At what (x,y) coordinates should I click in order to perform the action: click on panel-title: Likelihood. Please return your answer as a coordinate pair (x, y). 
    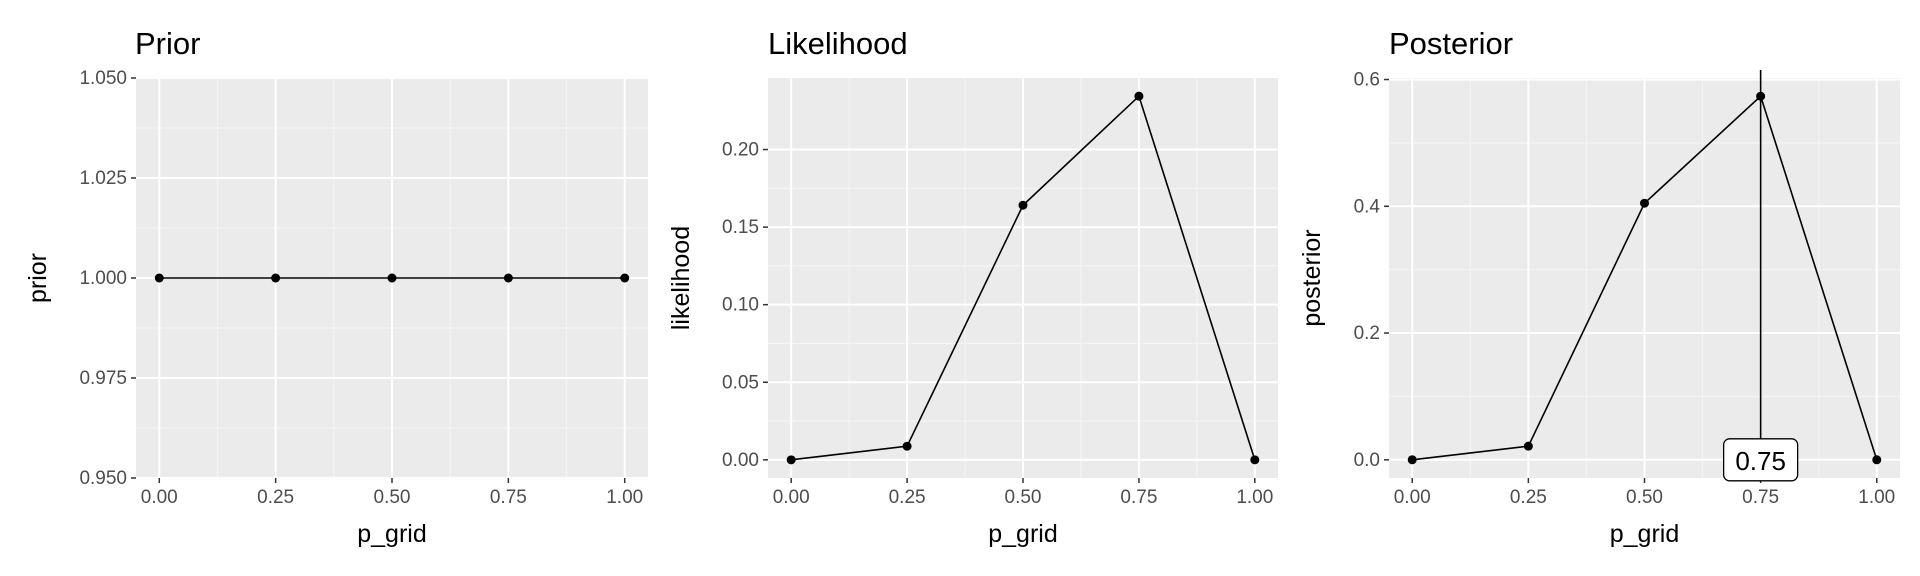
    Looking at the image, I should click on (838, 43).